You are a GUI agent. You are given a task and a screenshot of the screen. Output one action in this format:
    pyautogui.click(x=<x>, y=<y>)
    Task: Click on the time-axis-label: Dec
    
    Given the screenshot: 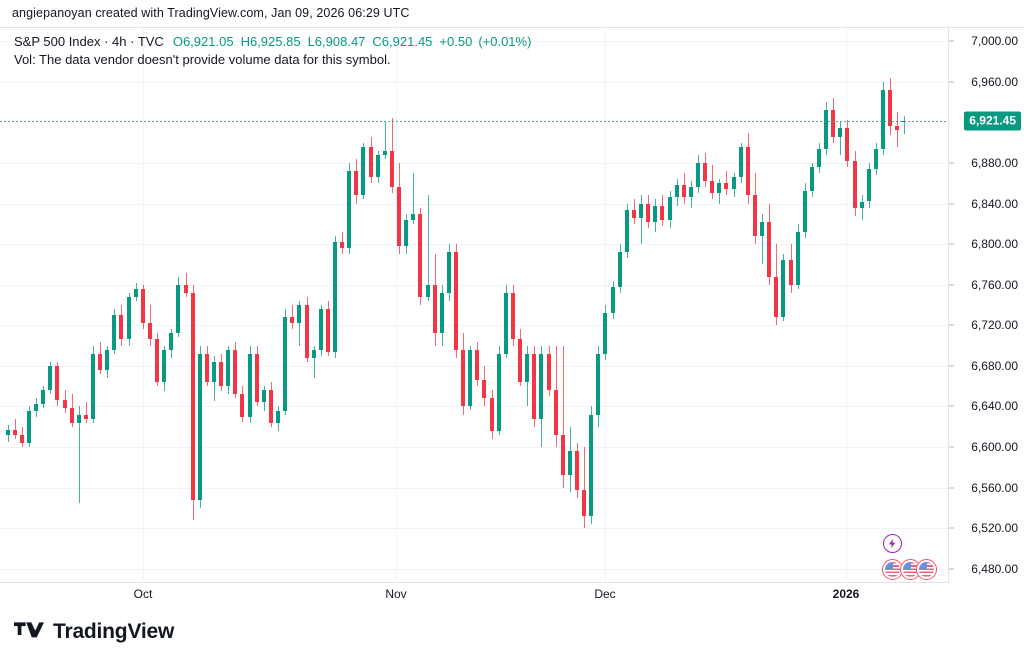 What is the action you would take?
    pyautogui.click(x=605, y=594)
    